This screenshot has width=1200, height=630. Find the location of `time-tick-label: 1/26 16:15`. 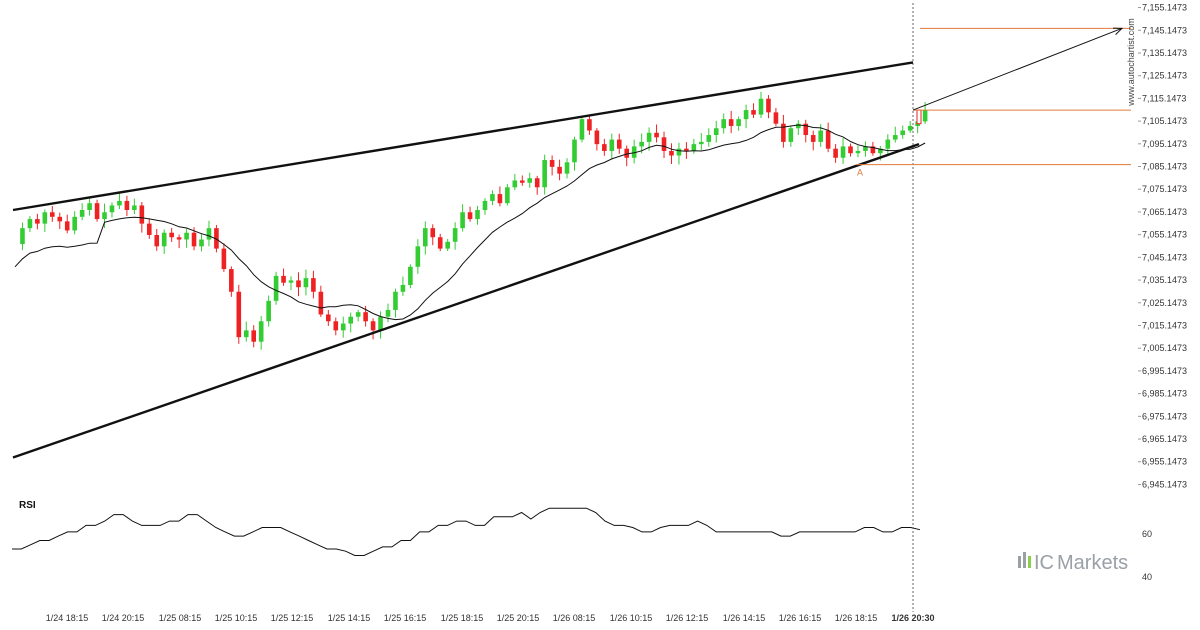

time-tick-label: 1/26 16:15 is located at coordinates (800, 618).